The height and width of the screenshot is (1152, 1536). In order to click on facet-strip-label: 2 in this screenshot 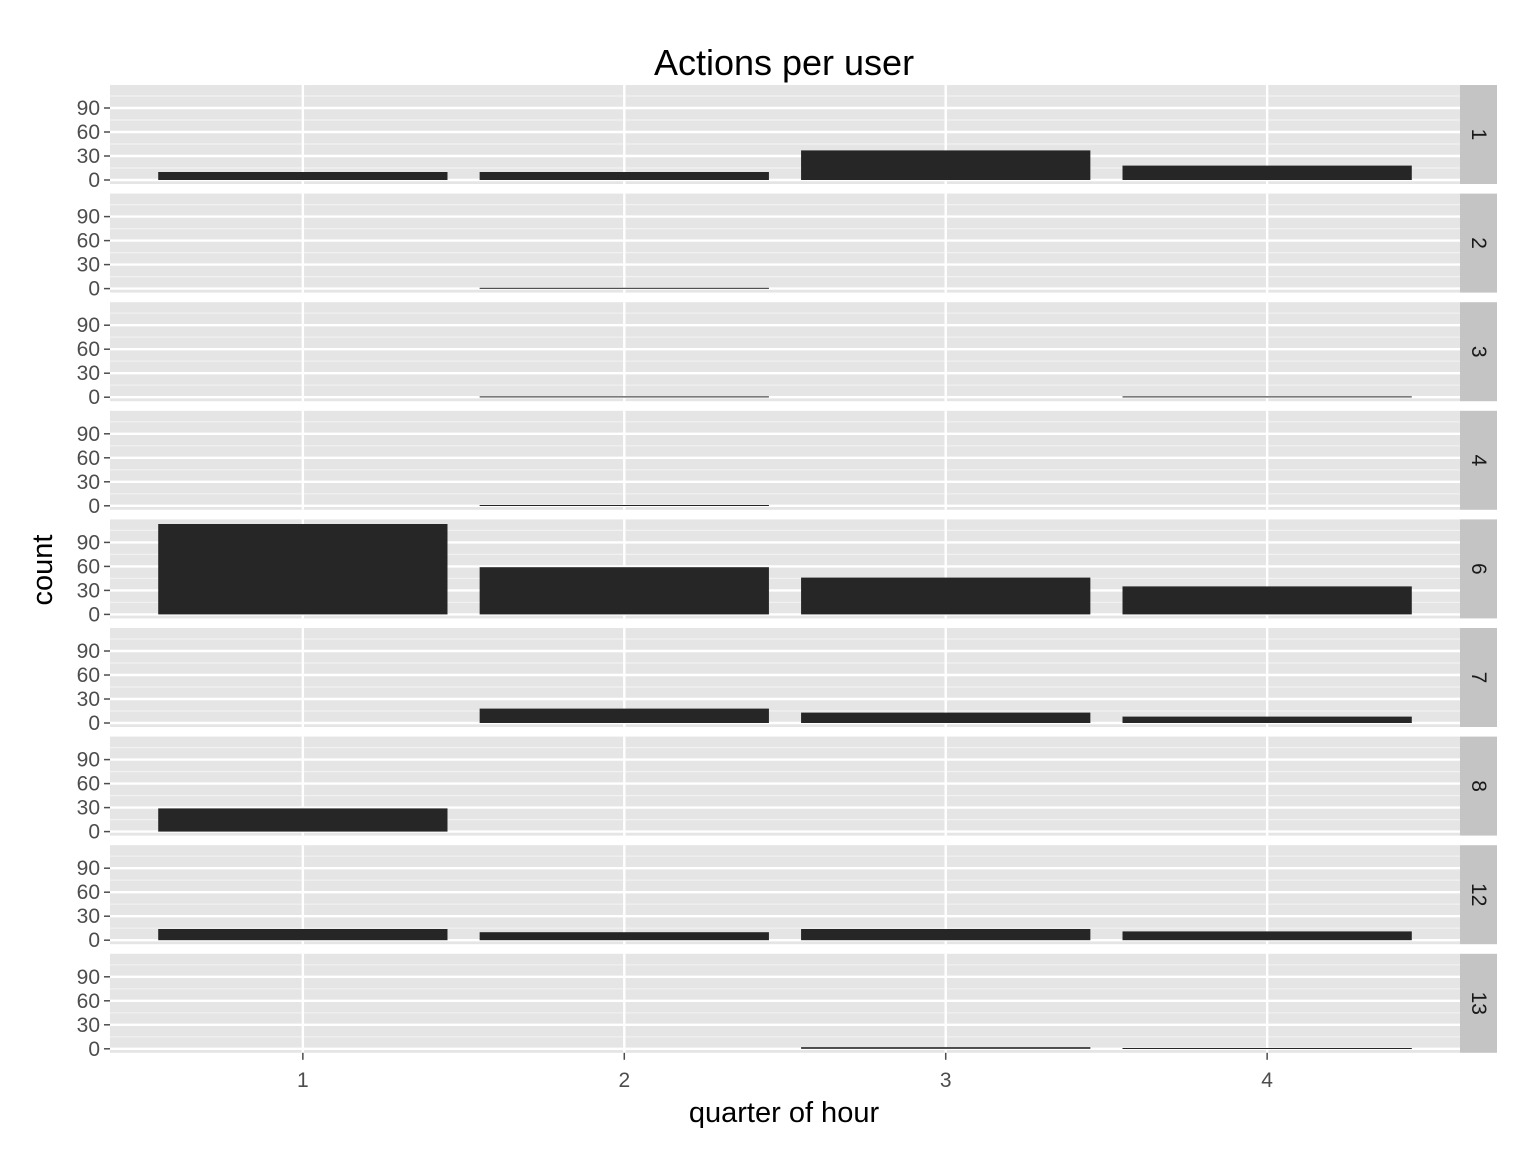, I will do `click(1478, 243)`.